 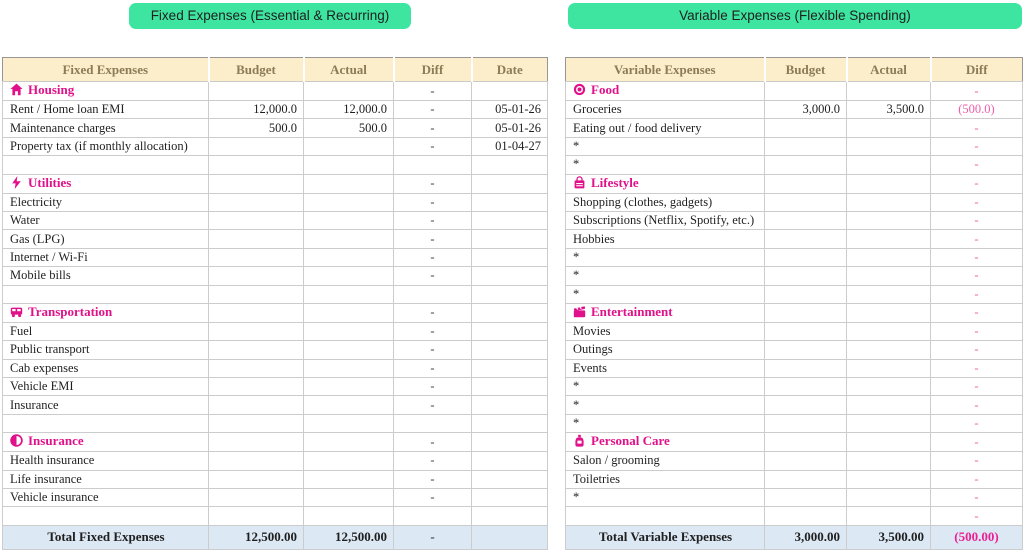 I want to click on cell-label: Utilities, so click(x=105, y=183).